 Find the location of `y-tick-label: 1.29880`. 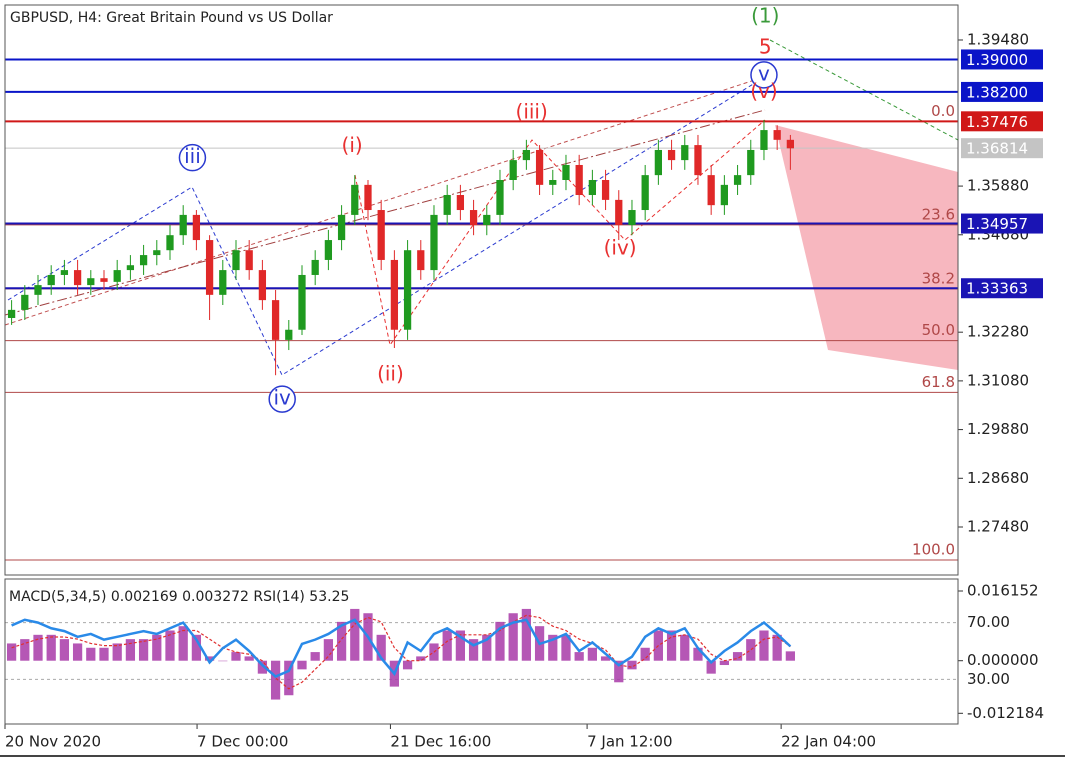

y-tick-label: 1.29880 is located at coordinates (998, 429).